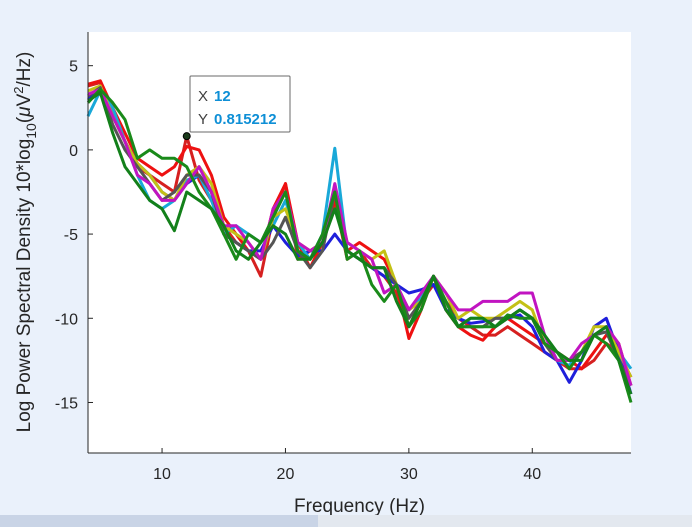 This screenshot has height=527, width=692. What do you see at coordinates (71, 235) in the screenshot?
I see `y-tick-label: -5` at bounding box center [71, 235].